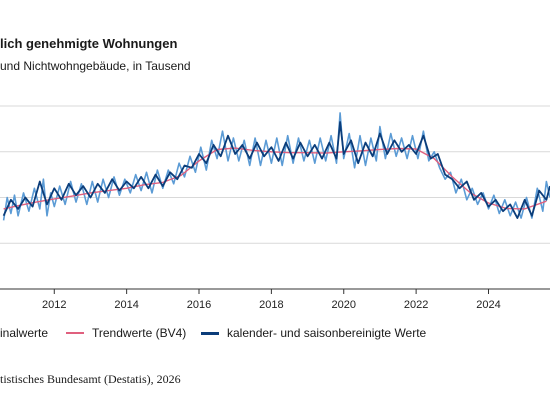 This screenshot has height=400, width=550. What do you see at coordinates (75, 333) in the screenshot?
I see `legend-swatch-trend` at bounding box center [75, 333].